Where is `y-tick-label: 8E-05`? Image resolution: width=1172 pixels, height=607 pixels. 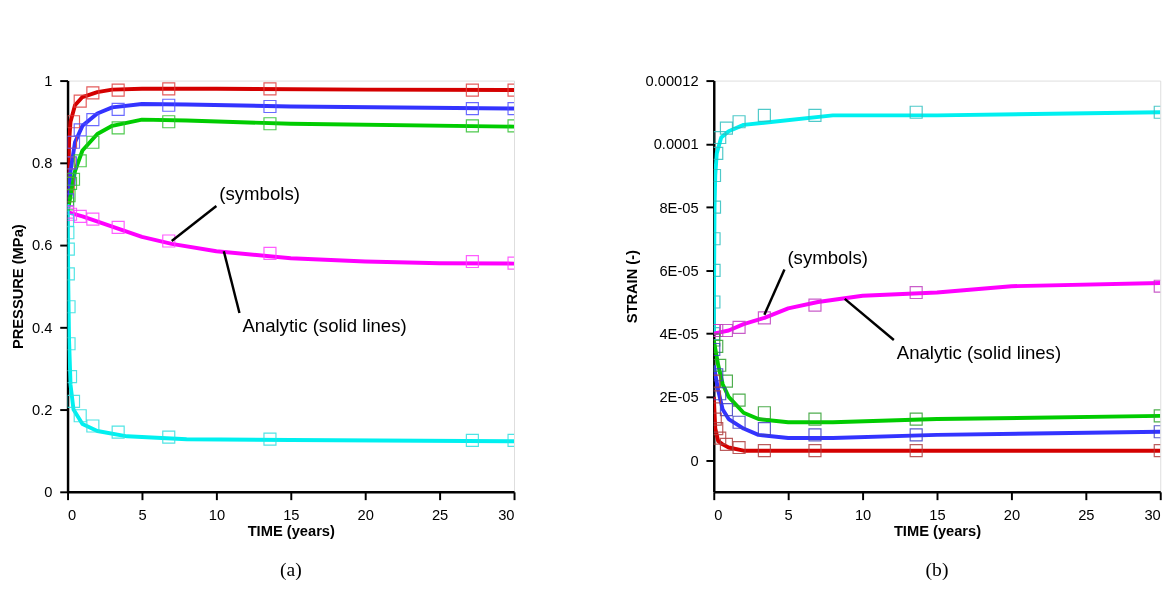 y-tick-label: 8E-05 is located at coordinates (679, 207).